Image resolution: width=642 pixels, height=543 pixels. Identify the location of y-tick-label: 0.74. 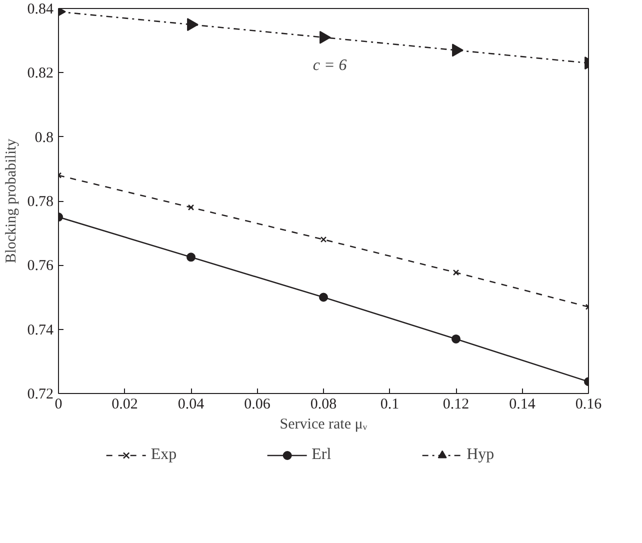
(40, 330).